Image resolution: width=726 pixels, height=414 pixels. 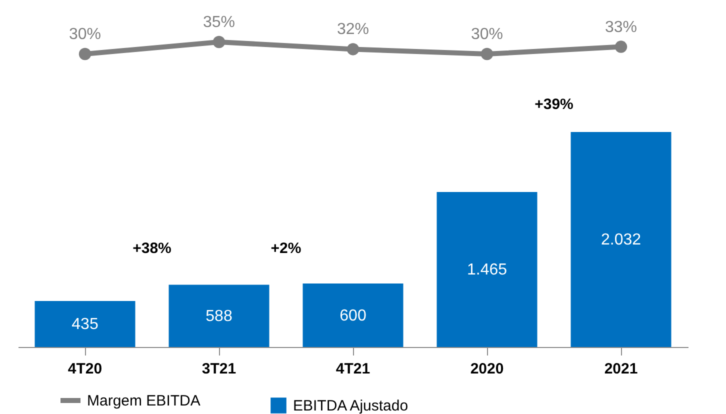 What do you see at coordinates (621, 27) in the screenshot?
I see `data-label: 33%` at bounding box center [621, 27].